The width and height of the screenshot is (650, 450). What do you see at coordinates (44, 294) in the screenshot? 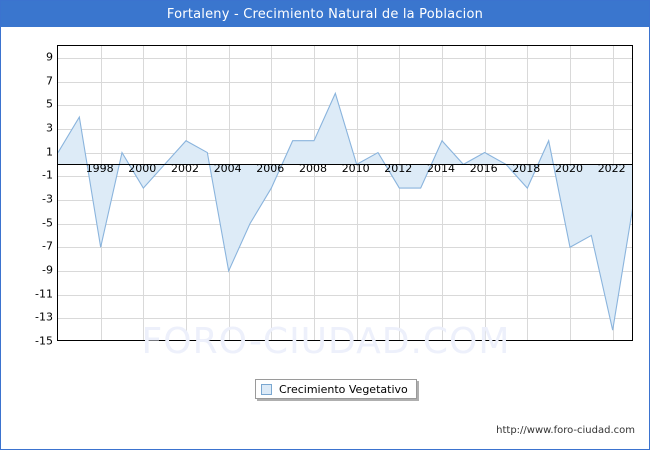
I see `y-axis-tick-label: -11` at bounding box center [44, 294].